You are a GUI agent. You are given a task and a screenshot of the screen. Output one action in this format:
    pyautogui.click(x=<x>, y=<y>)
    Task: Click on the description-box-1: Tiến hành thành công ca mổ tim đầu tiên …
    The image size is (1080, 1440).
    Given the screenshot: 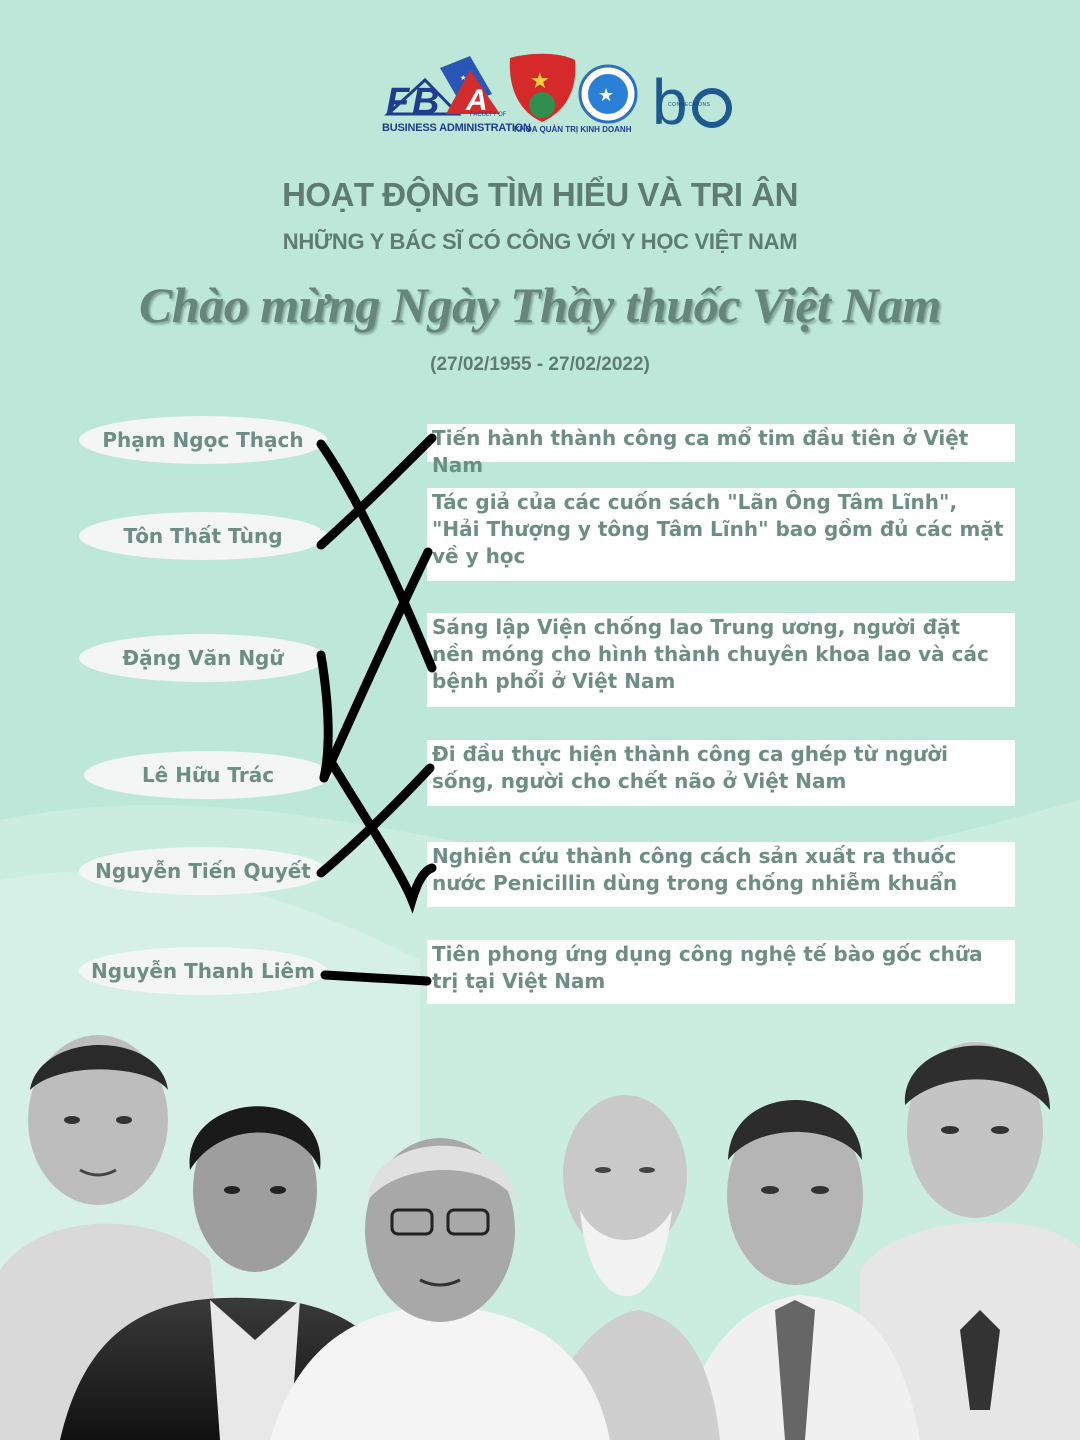 What is the action you would take?
    pyautogui.click(x=721, y=450)
    